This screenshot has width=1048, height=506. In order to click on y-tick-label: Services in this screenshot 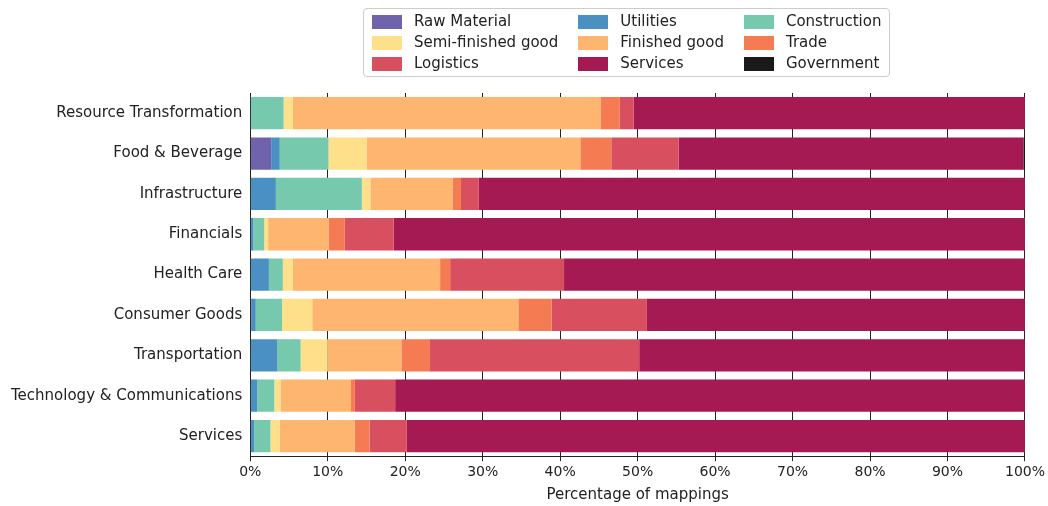, I will do `click(211, 434)`.